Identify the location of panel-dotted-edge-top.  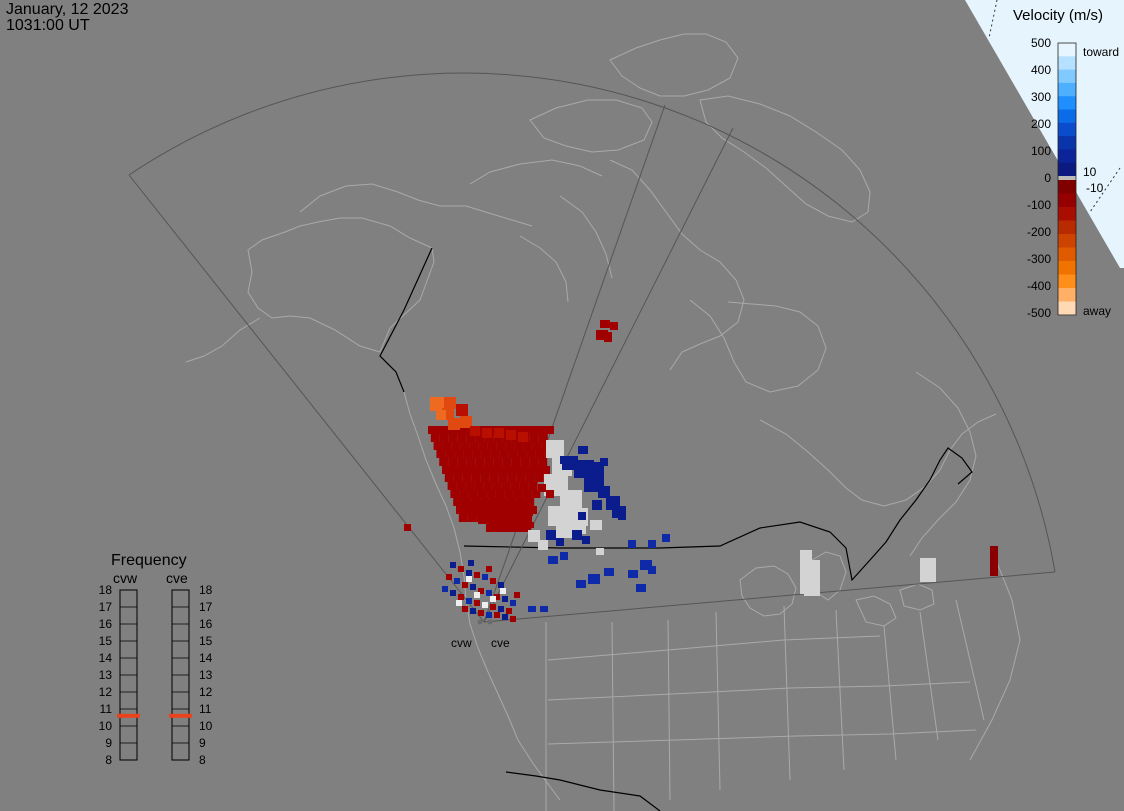
(993, 19).